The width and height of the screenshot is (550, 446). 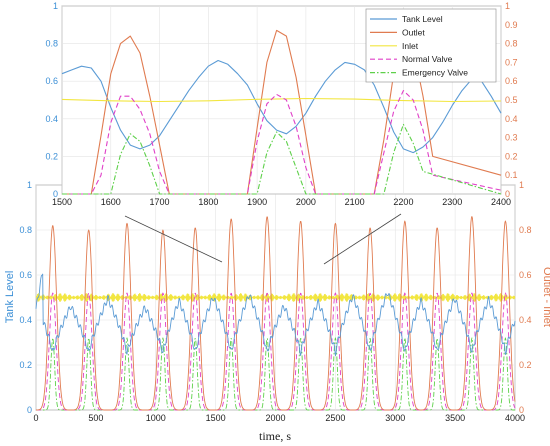 What do you see at coordinates (282, 159) in the screenshot?
I see `series-line-emergency-valve` at bounding box center [282, 159].